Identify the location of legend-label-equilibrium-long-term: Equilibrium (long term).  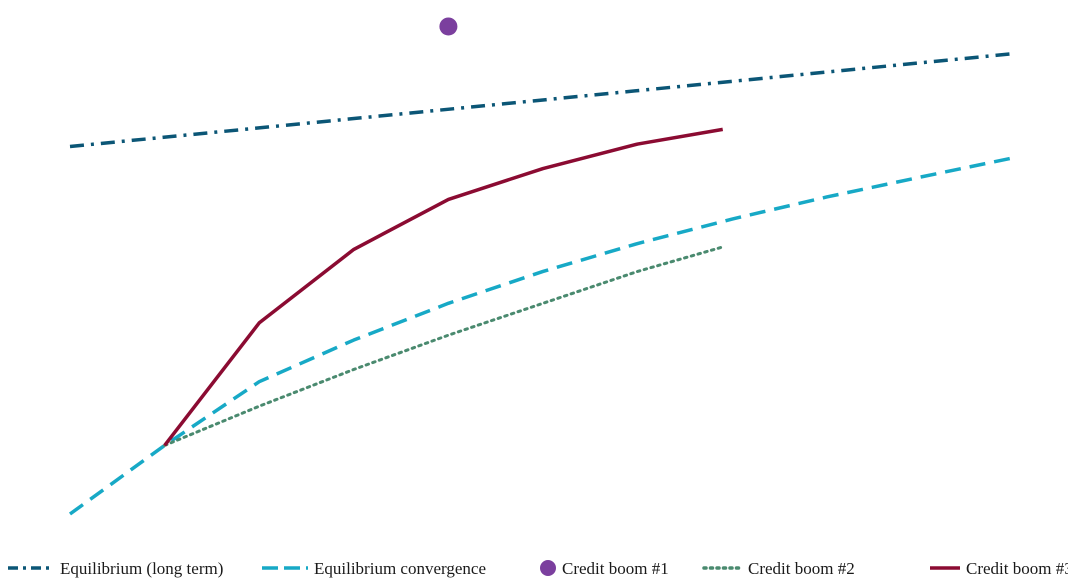
(141, 568).